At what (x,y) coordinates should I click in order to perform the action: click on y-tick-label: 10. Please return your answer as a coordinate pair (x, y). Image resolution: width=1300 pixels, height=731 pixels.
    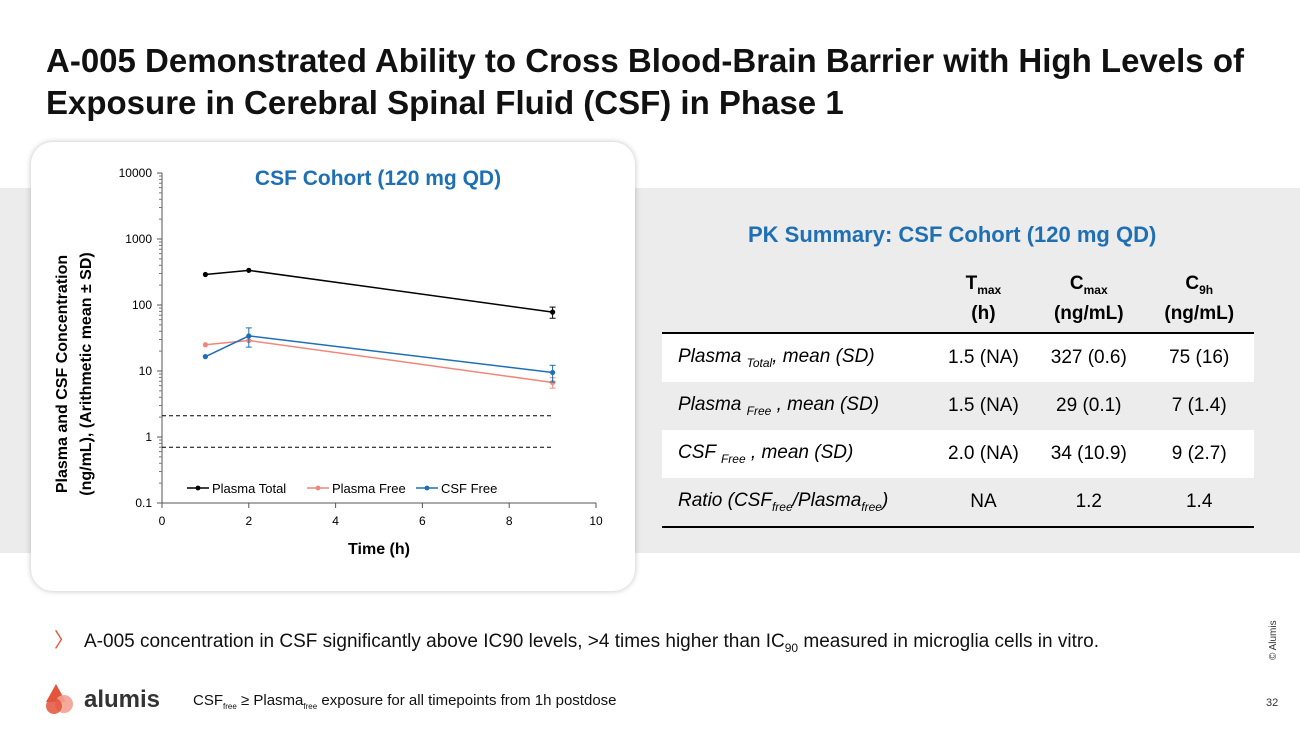
    Looking at the image, I should click on (146, 371).